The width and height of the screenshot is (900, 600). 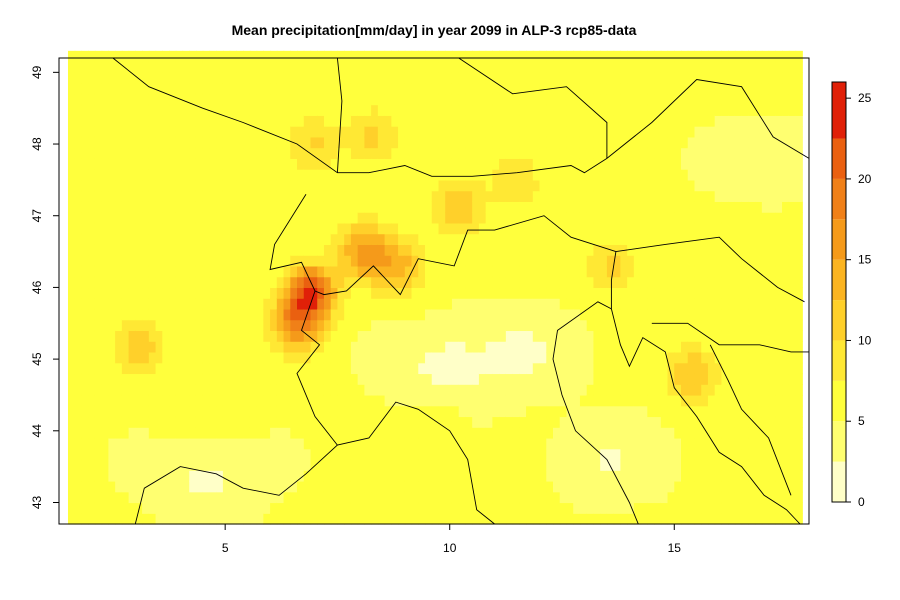 What do you see at coordinates (37, 431) in the screenshot?
I see `y-tick-label: 44` at bounding box center [37, 431].